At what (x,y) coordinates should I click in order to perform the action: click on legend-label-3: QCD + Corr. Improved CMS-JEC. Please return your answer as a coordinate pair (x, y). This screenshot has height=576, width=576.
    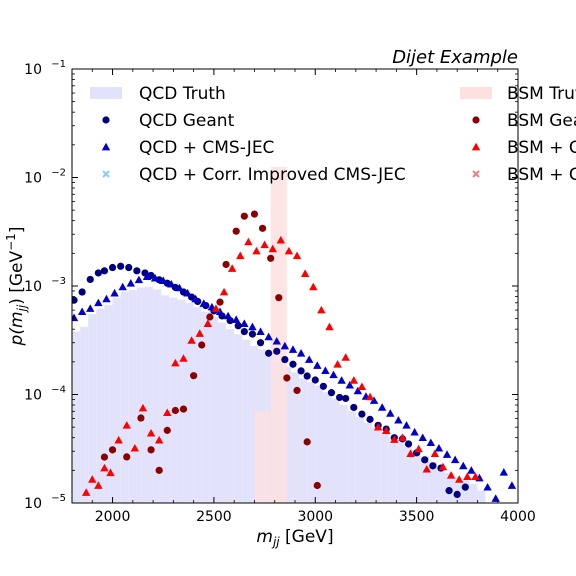
    Looking at the image, I should click on (272, 175).